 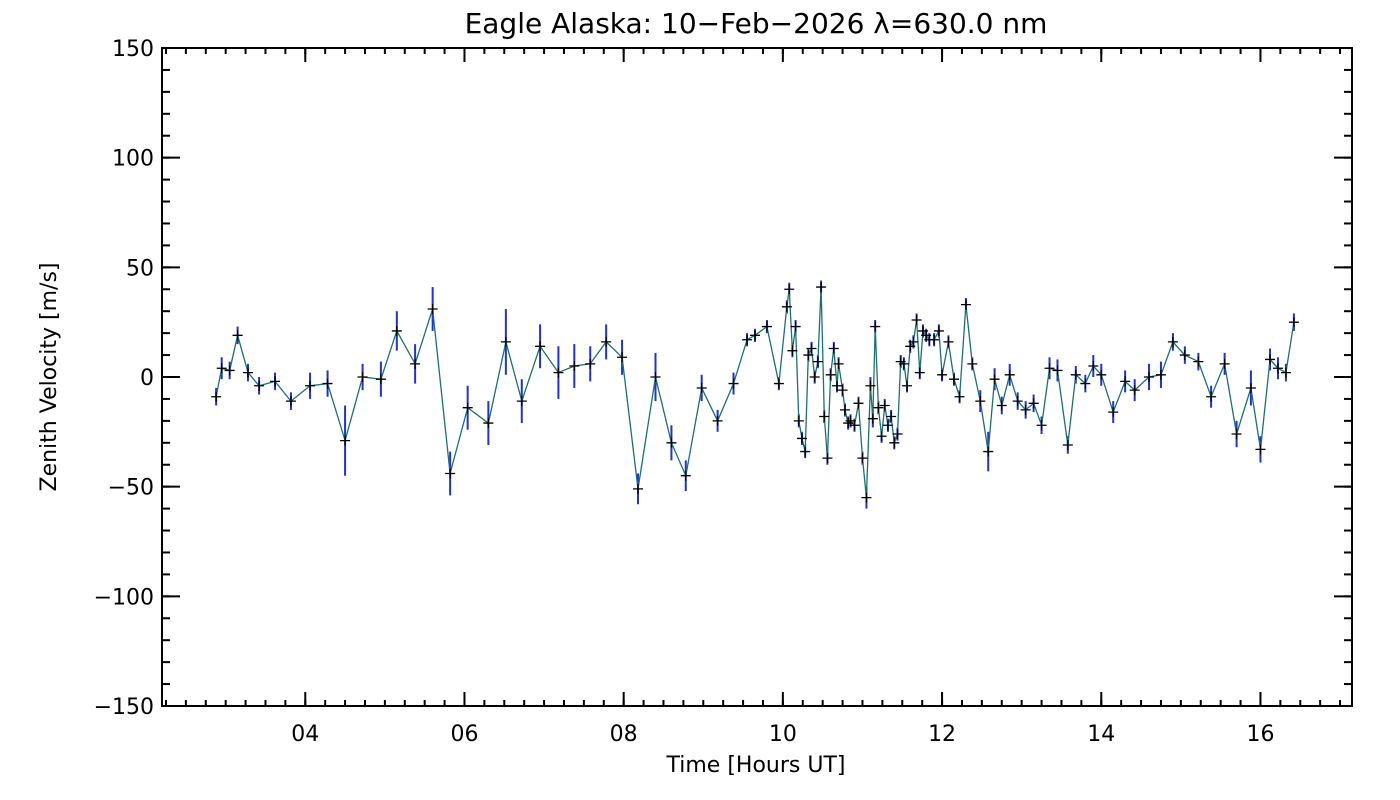 I want to click on x-tick-label: 04, so click(x=305, y=734).